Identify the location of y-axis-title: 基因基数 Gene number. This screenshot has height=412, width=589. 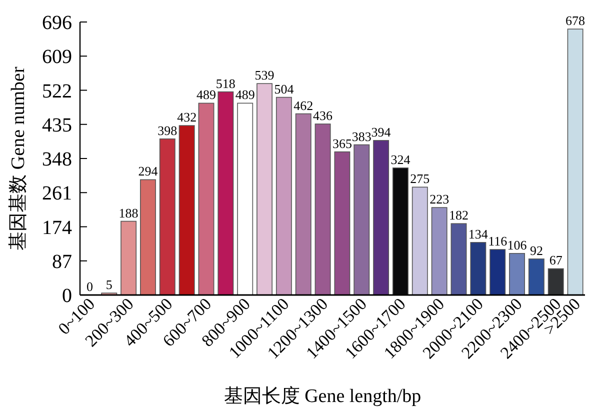
(18, 158).